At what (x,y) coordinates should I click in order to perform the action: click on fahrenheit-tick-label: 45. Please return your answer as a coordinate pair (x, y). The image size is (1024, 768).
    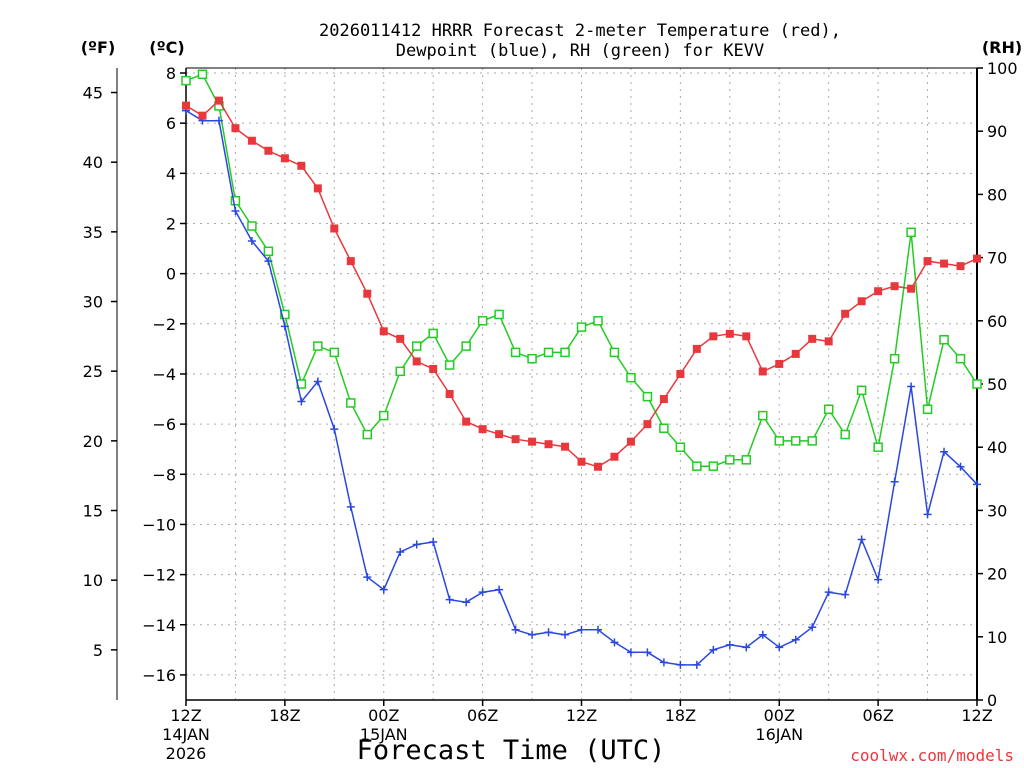
    Looking at the image, I should click on (93, 93).